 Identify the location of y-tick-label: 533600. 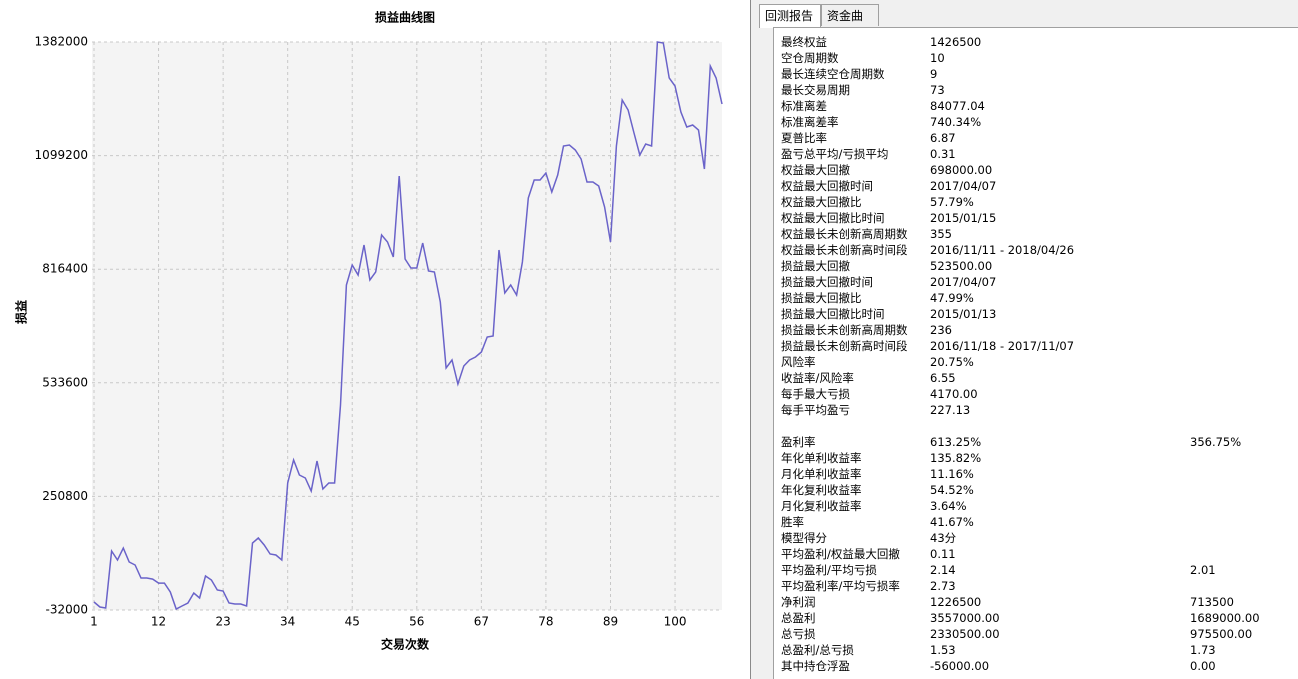
(65, 382).